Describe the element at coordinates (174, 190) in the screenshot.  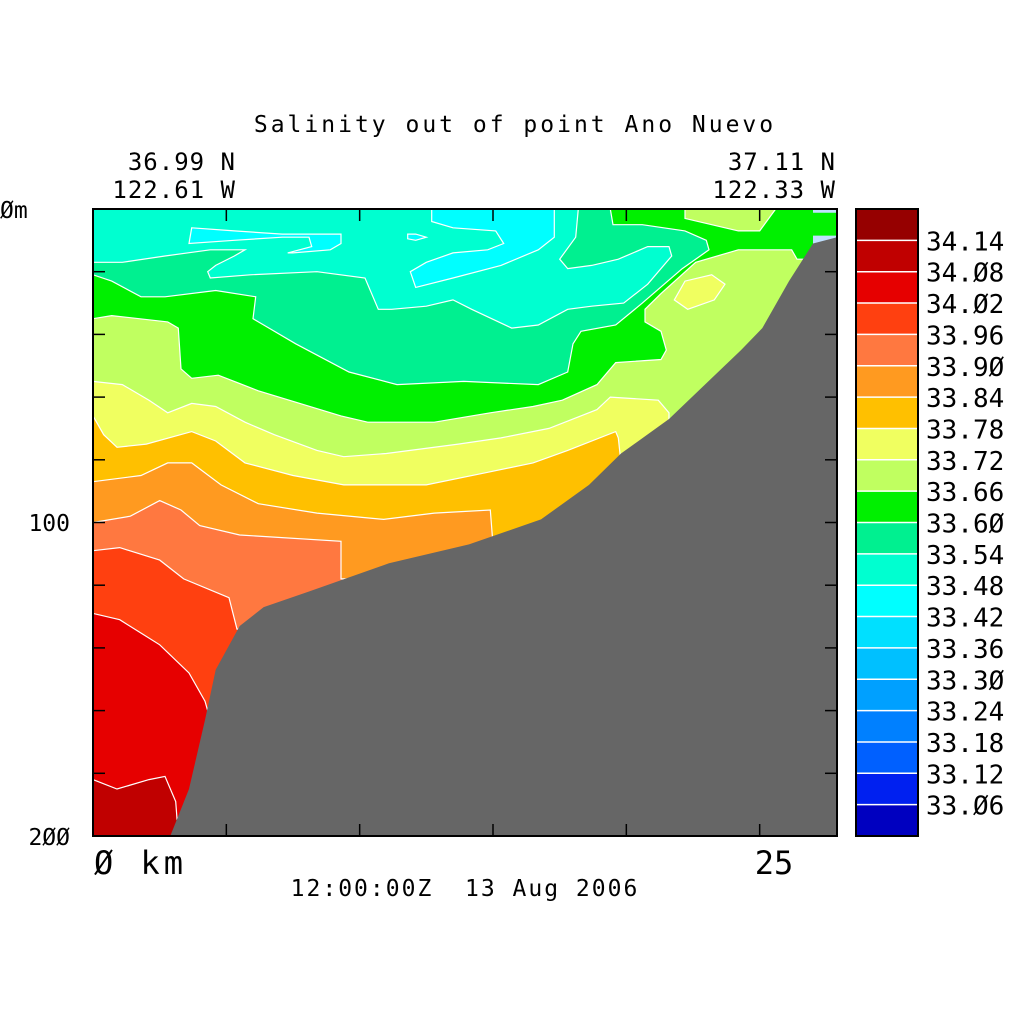
I see `start-lon: 122.61 W` at that location.